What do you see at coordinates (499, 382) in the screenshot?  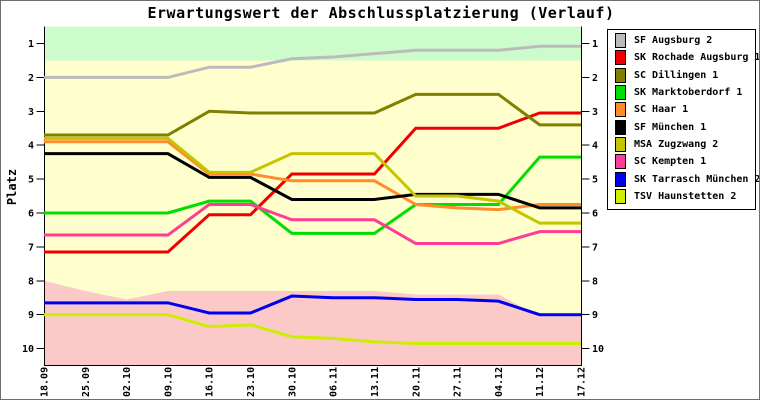 I see `x-tick-label: 04.12` at bounding box center [499, 382].